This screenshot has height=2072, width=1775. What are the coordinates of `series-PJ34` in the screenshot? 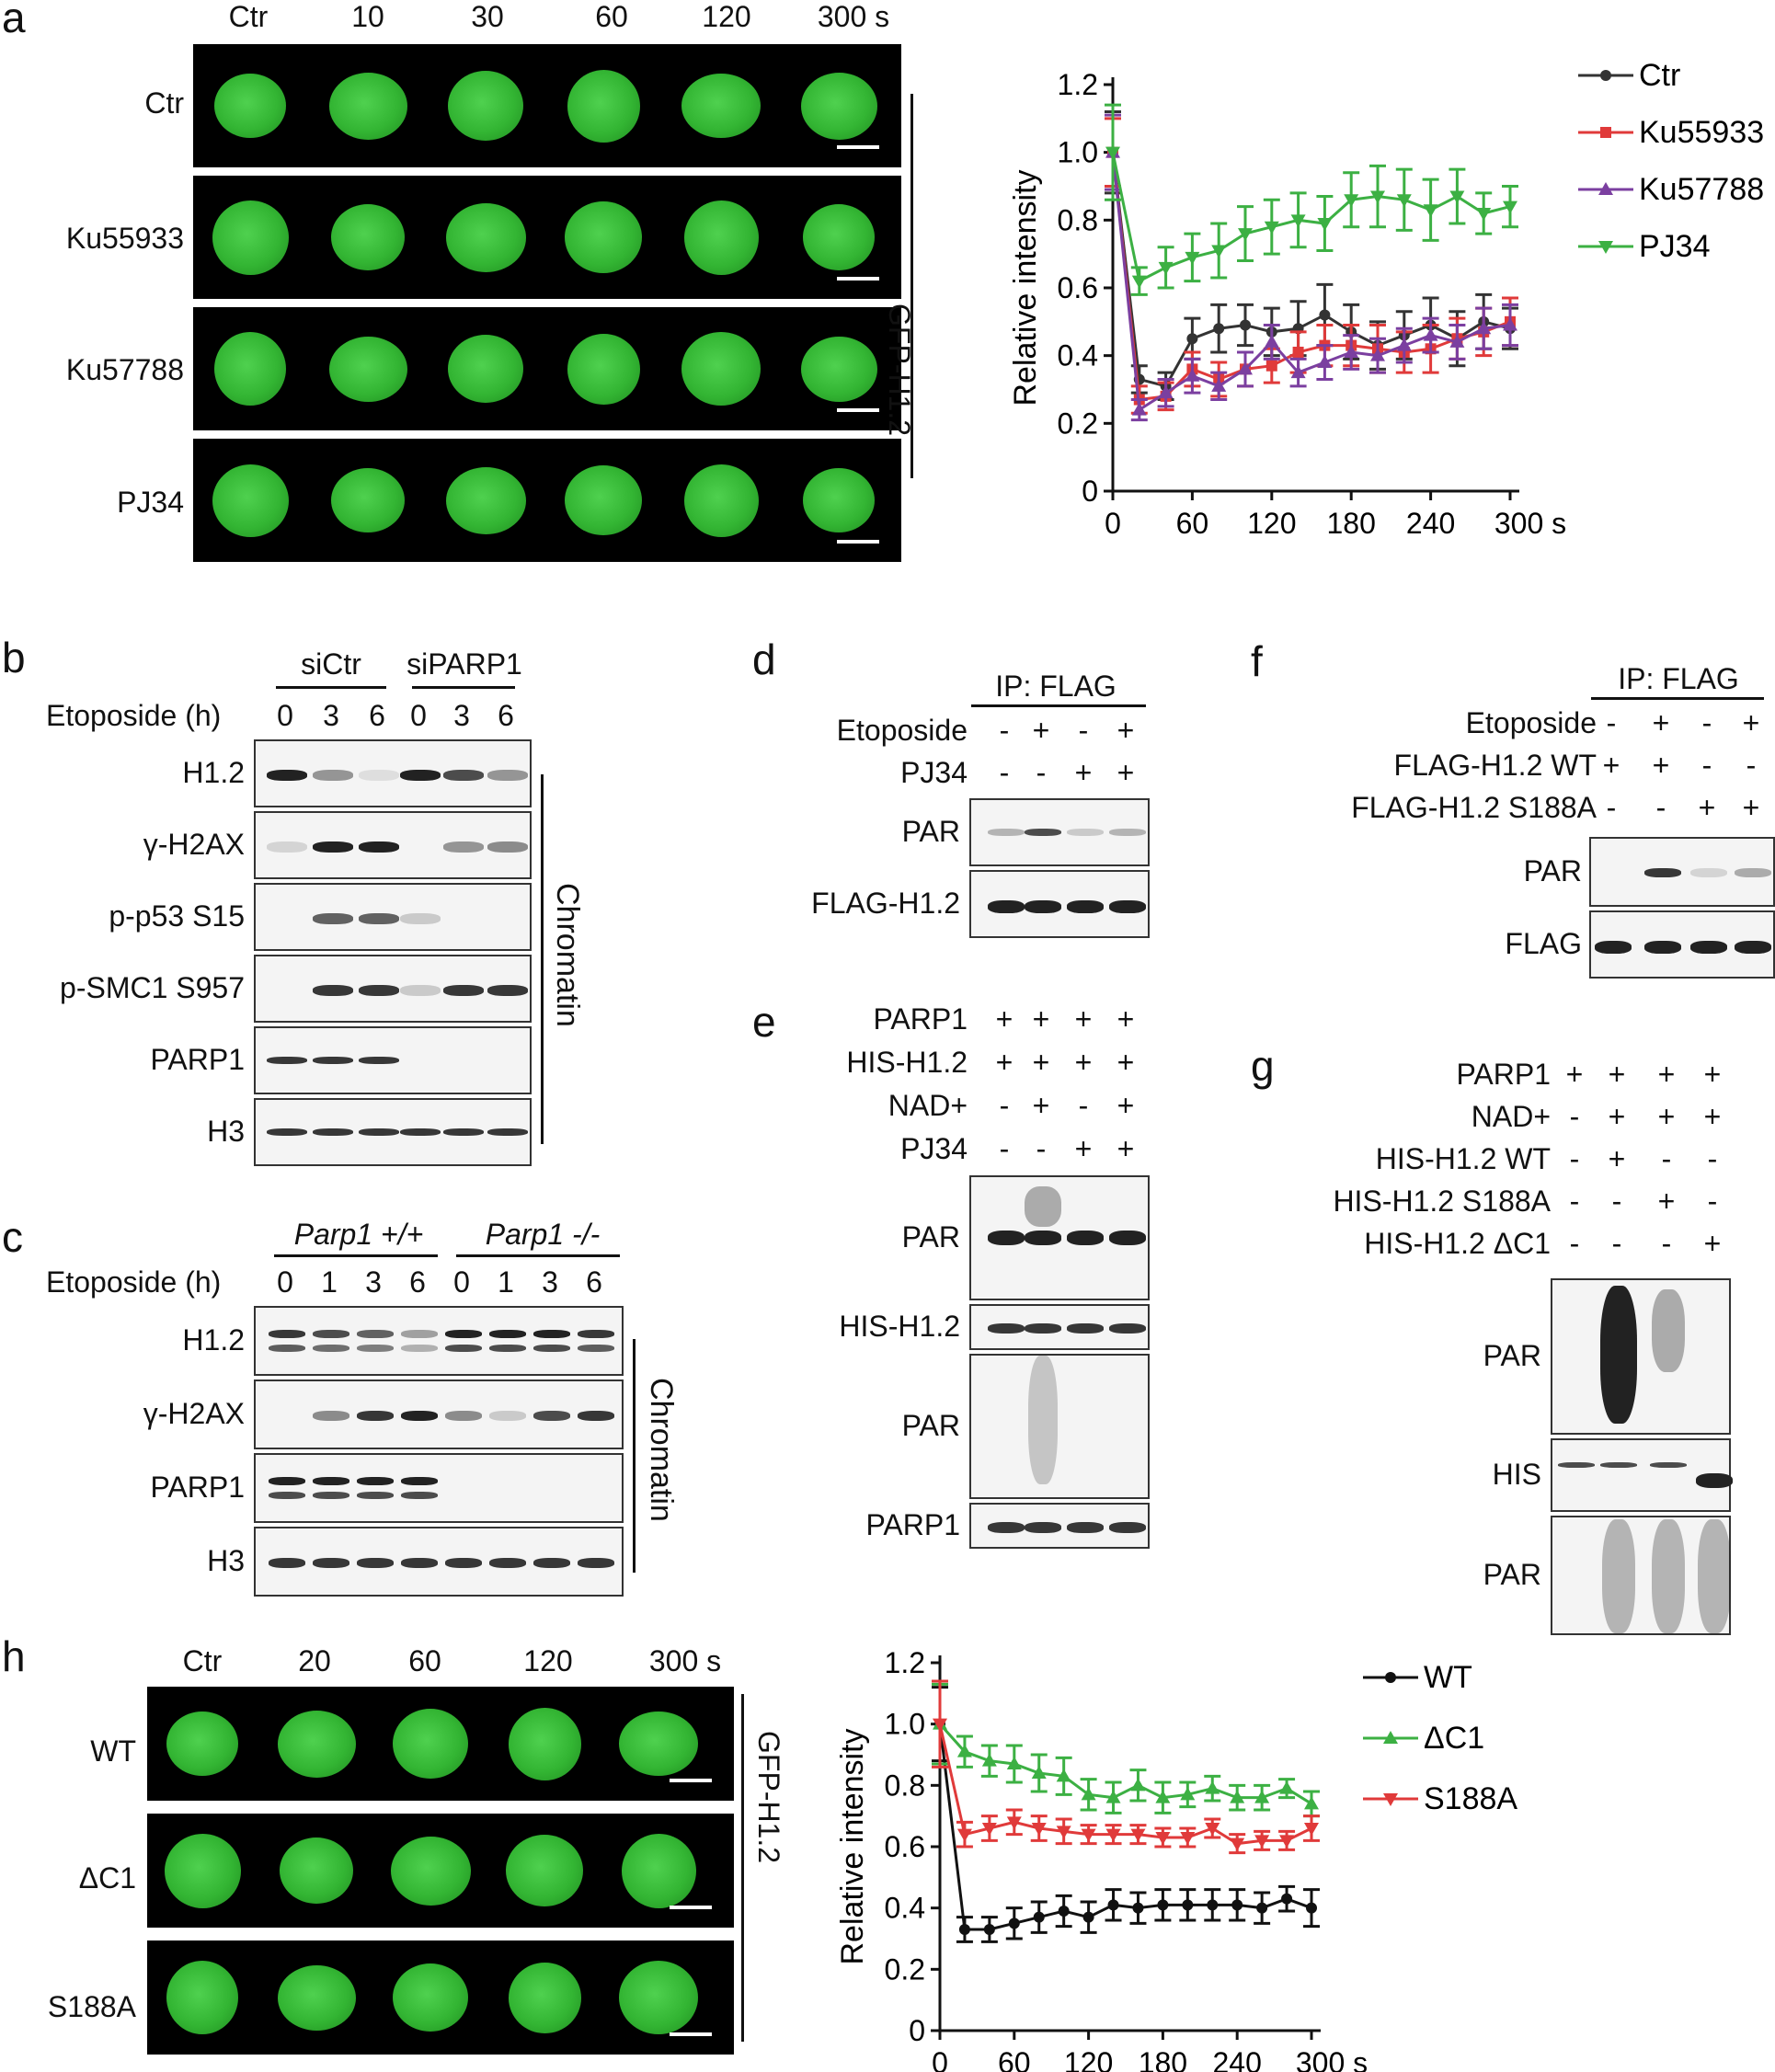 It's located at (1312, 199).